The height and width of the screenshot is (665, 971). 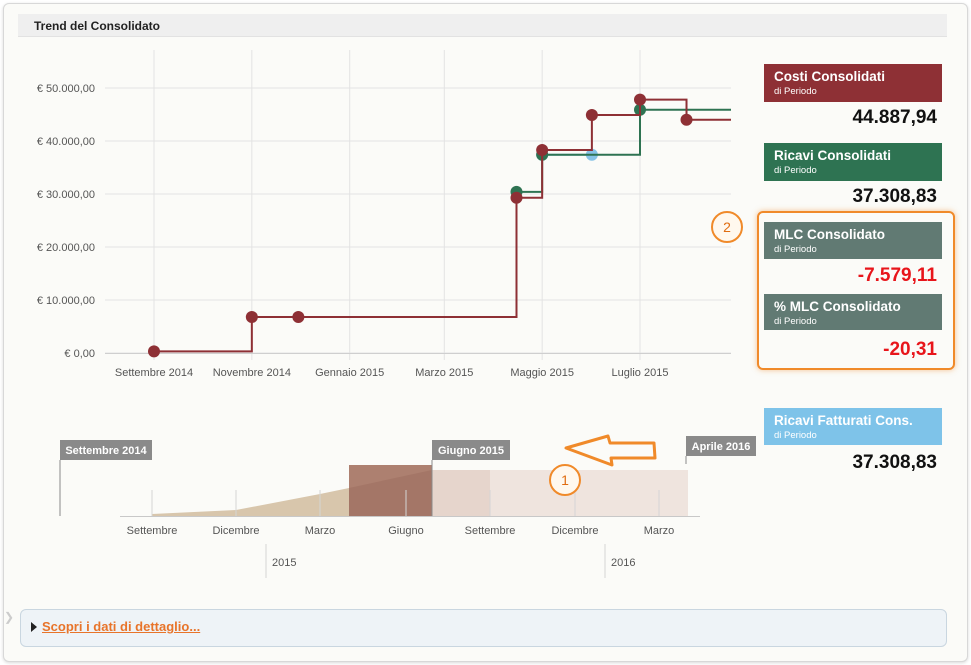 I want to click on series-line, so click(x=623, y=150).